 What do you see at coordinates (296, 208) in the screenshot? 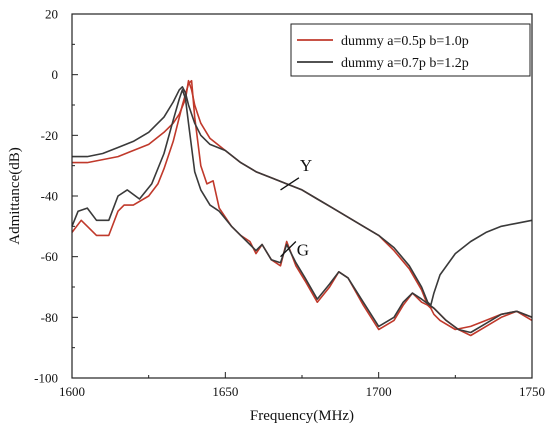
I see `curve-annotations: YG` at bounding box center [296, 208].